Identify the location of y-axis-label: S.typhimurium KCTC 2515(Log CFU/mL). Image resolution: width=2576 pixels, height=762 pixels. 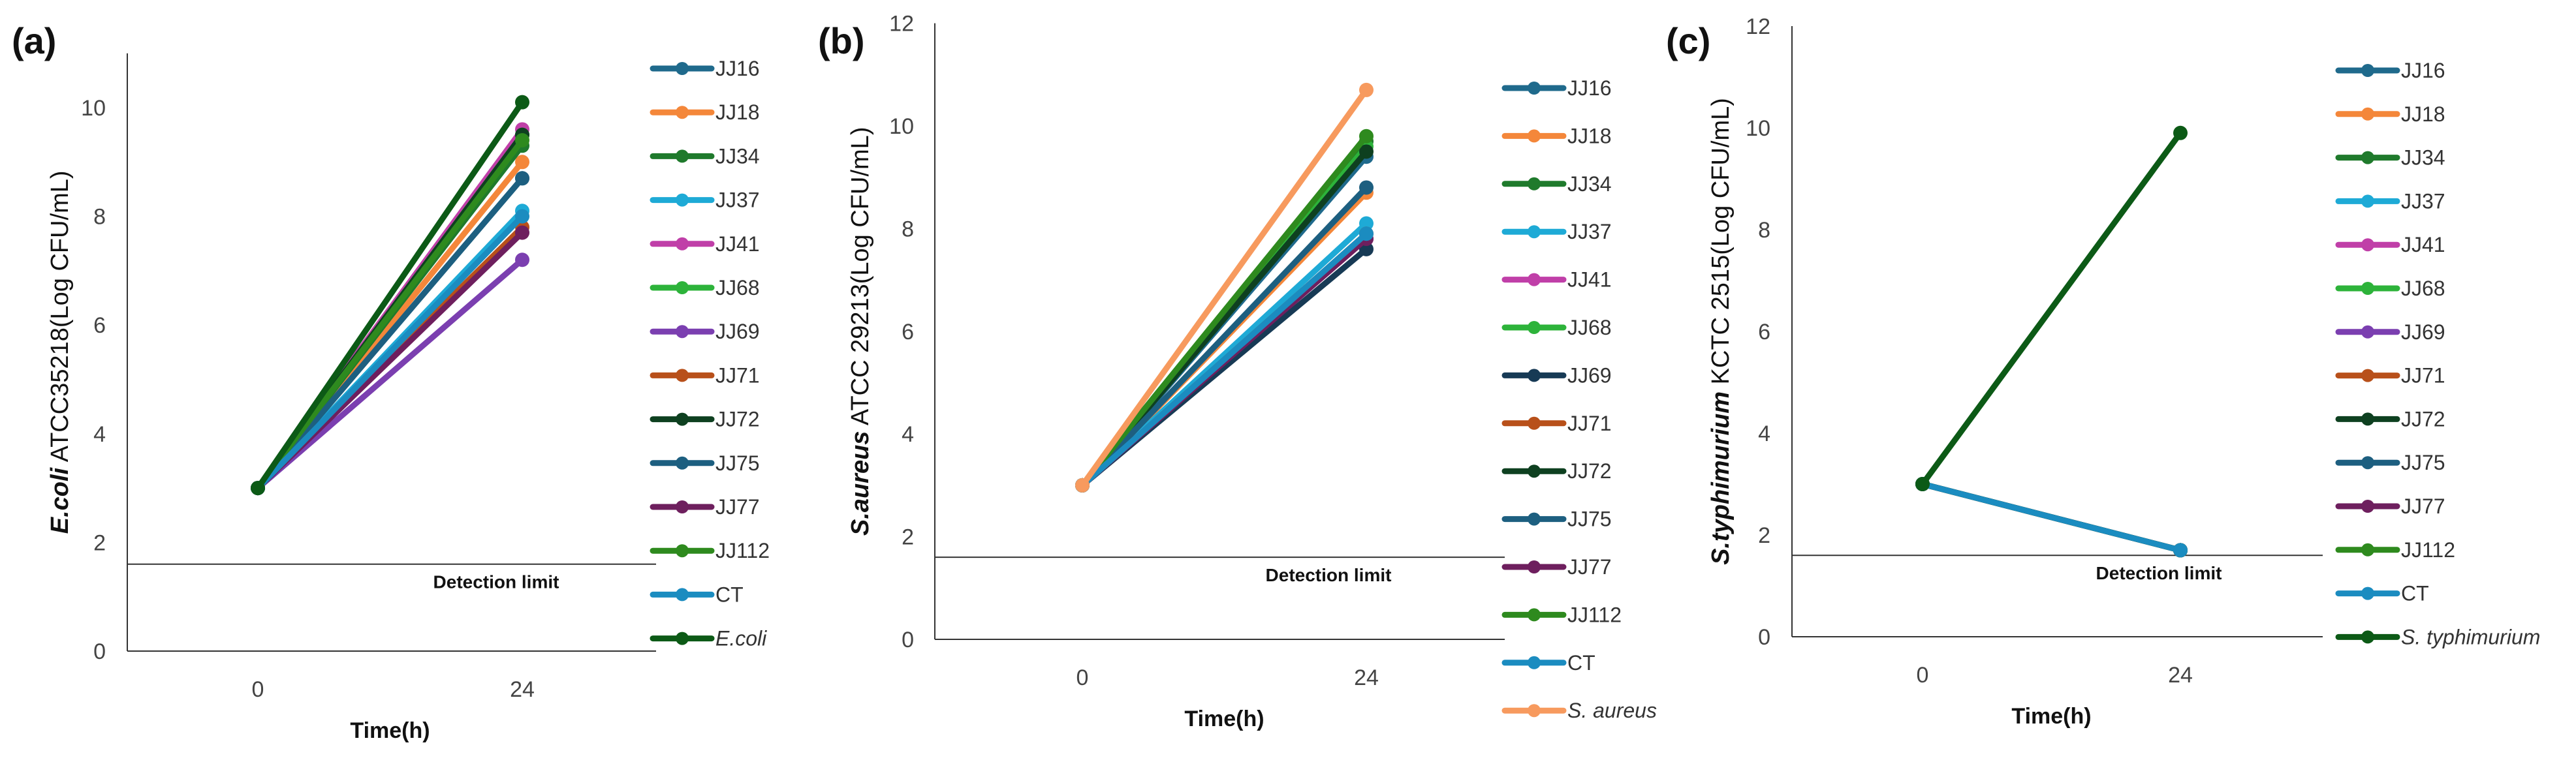
(1721, 331).